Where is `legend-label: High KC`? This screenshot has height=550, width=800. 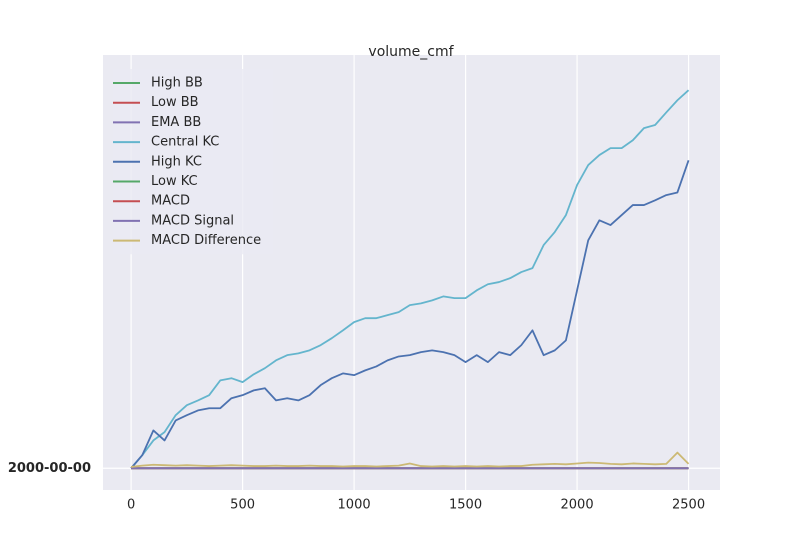
legend-label: High KC is located at coordinates (176, 161).